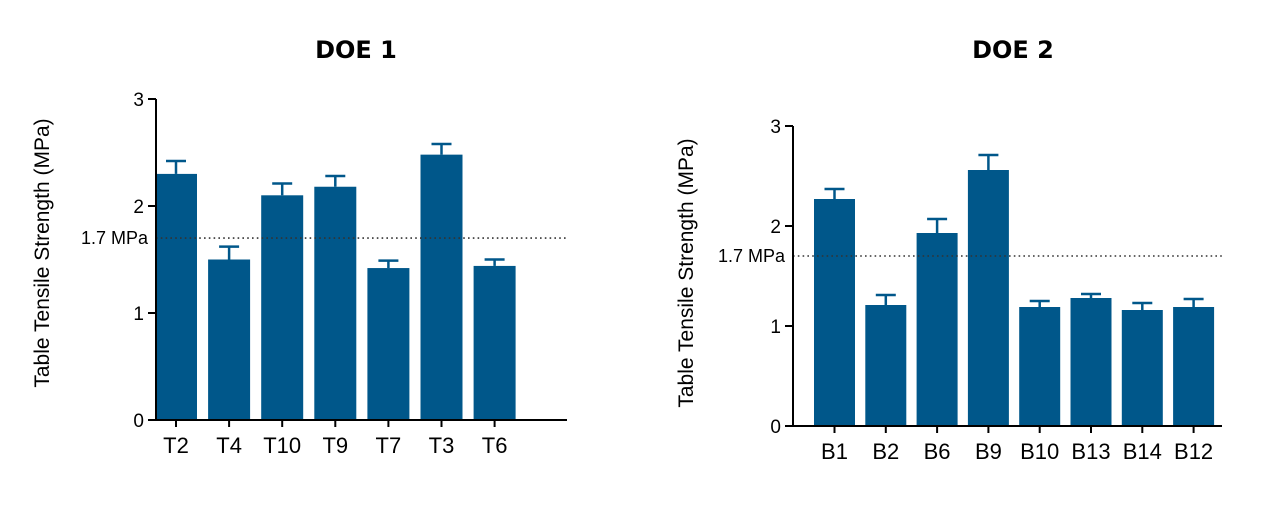 The image size is (1284, 517). Describe the element at coordinates (42, 252) in the screenshot. I see `chart-1-y-axis-label: Table Tensile Strength (MPa)` at that location.